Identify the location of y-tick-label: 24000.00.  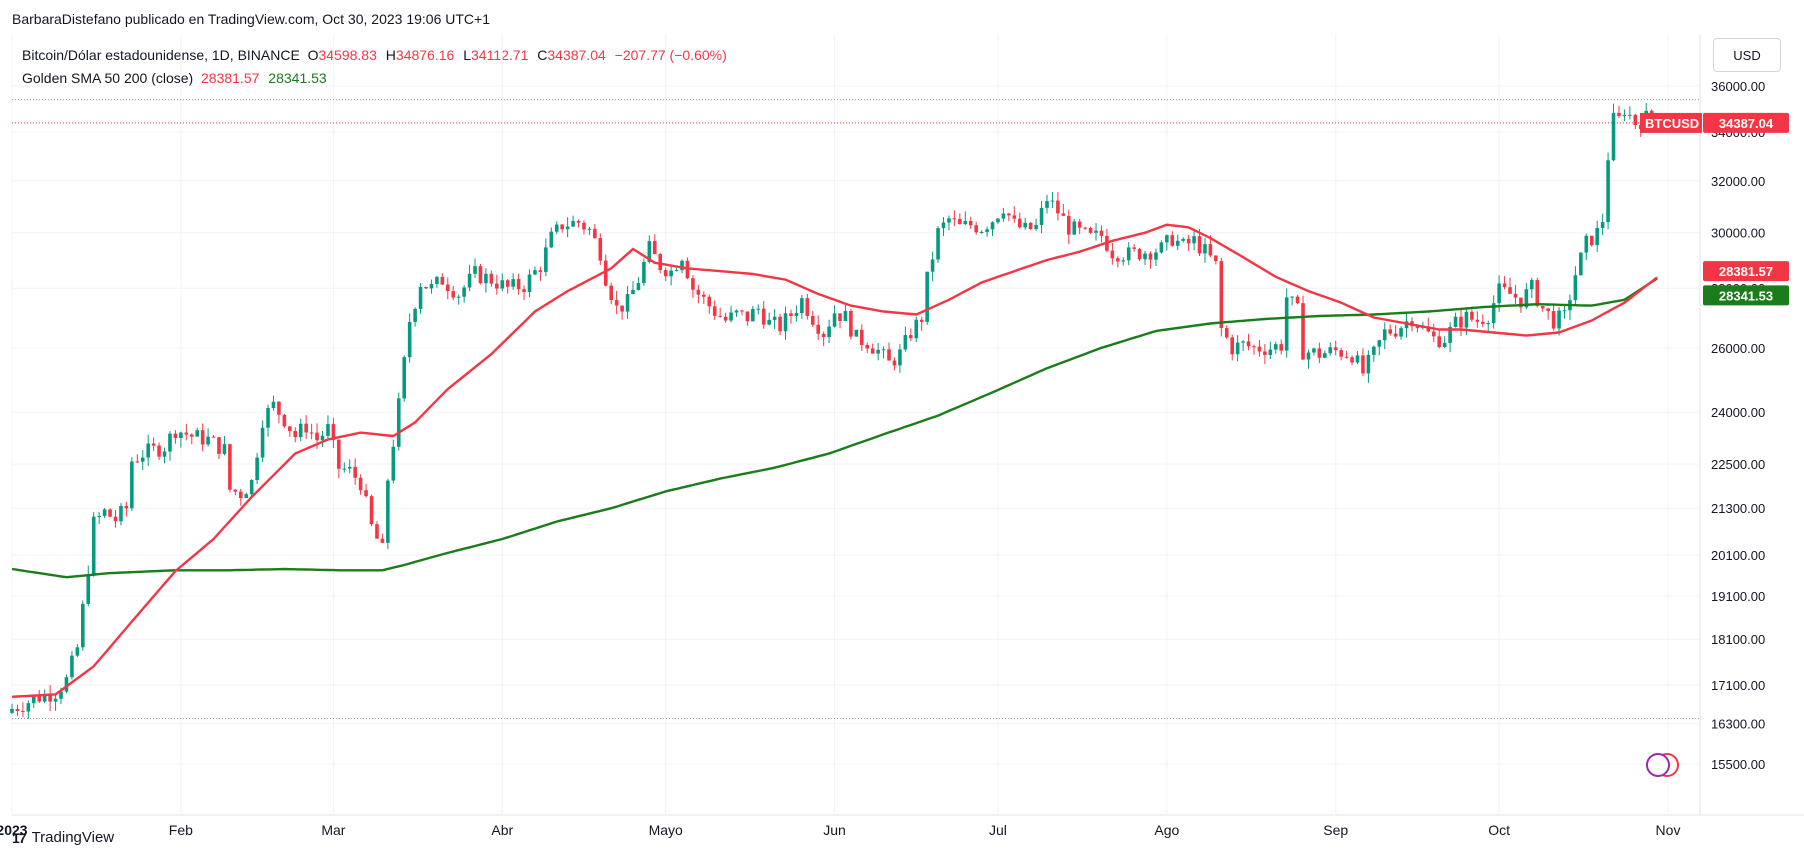
(1738, 412).